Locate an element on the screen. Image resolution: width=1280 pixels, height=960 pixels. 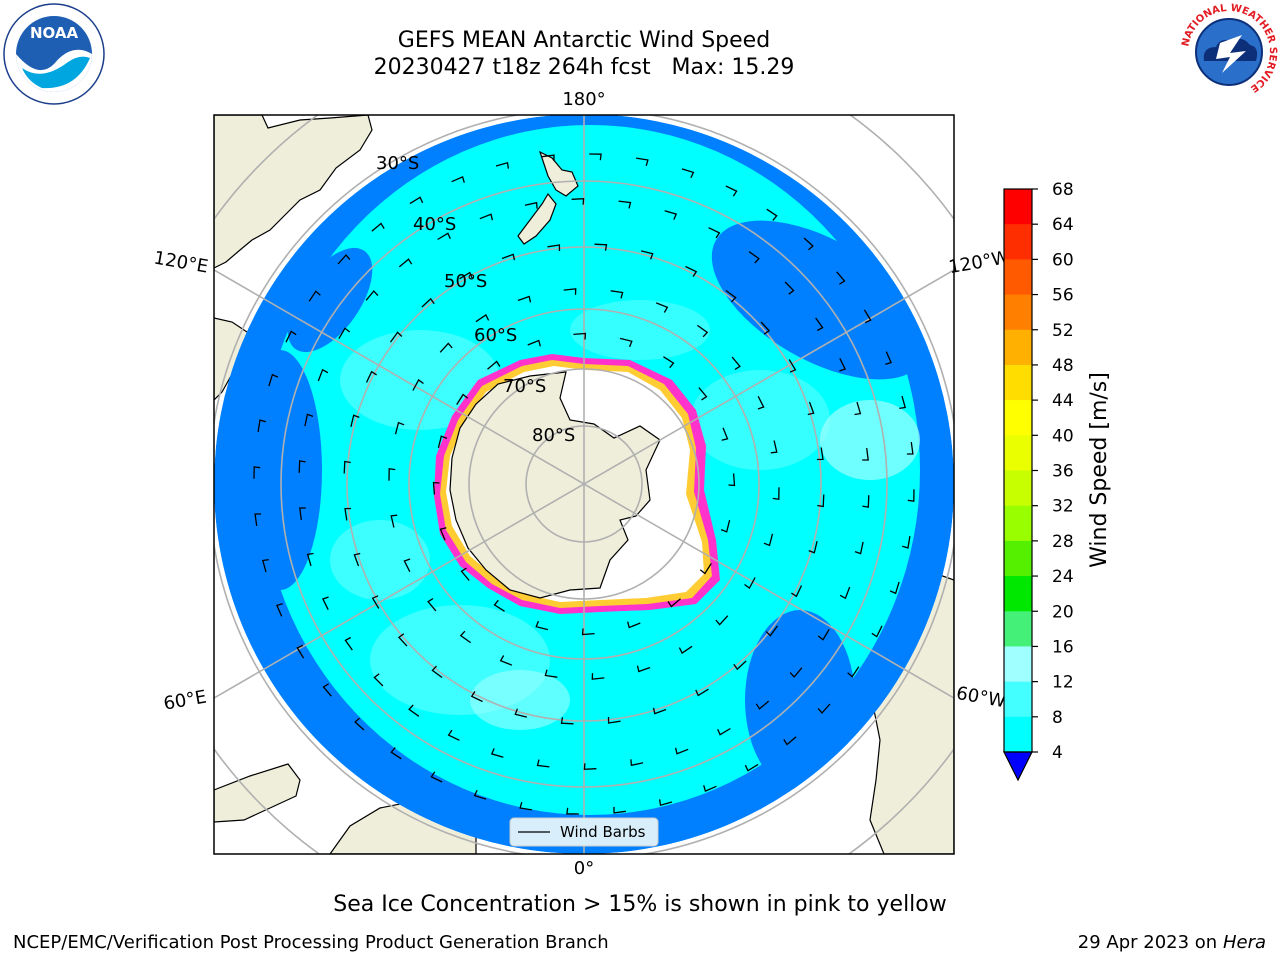
map-legend: Wind Barbs is located at coordinates (584, 832).